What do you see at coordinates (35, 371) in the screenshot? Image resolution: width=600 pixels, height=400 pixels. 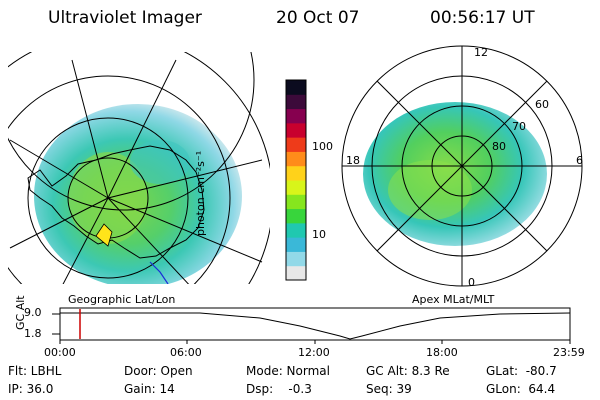 I see `filter-value: Flt: LBHL` at bounding box center [35, 371].